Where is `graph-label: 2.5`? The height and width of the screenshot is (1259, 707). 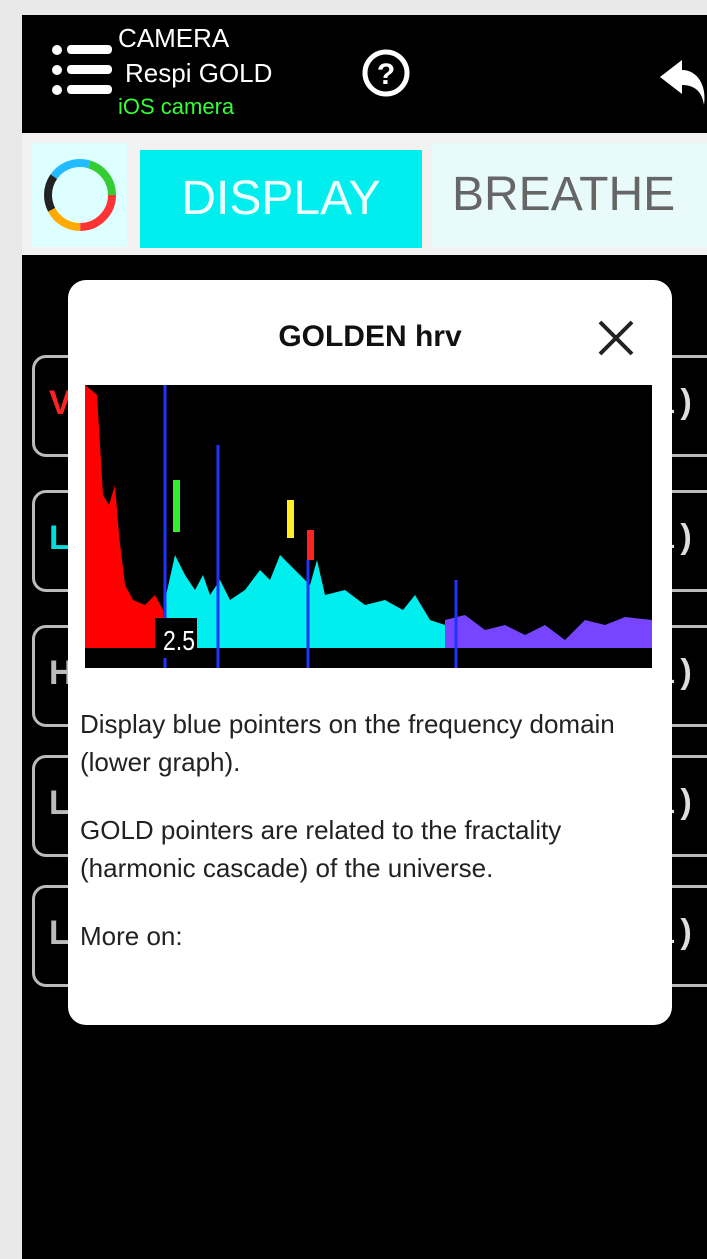 graph-label: 2.5 is located at coordinates (179, 640).